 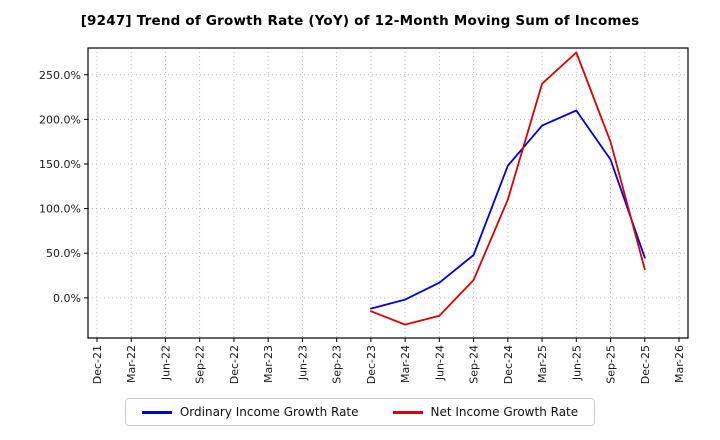 What do you see at coordinates (268, 364) in the screenshot?
I see `svg-text: Mar-23` at bounding box center [268, 364].